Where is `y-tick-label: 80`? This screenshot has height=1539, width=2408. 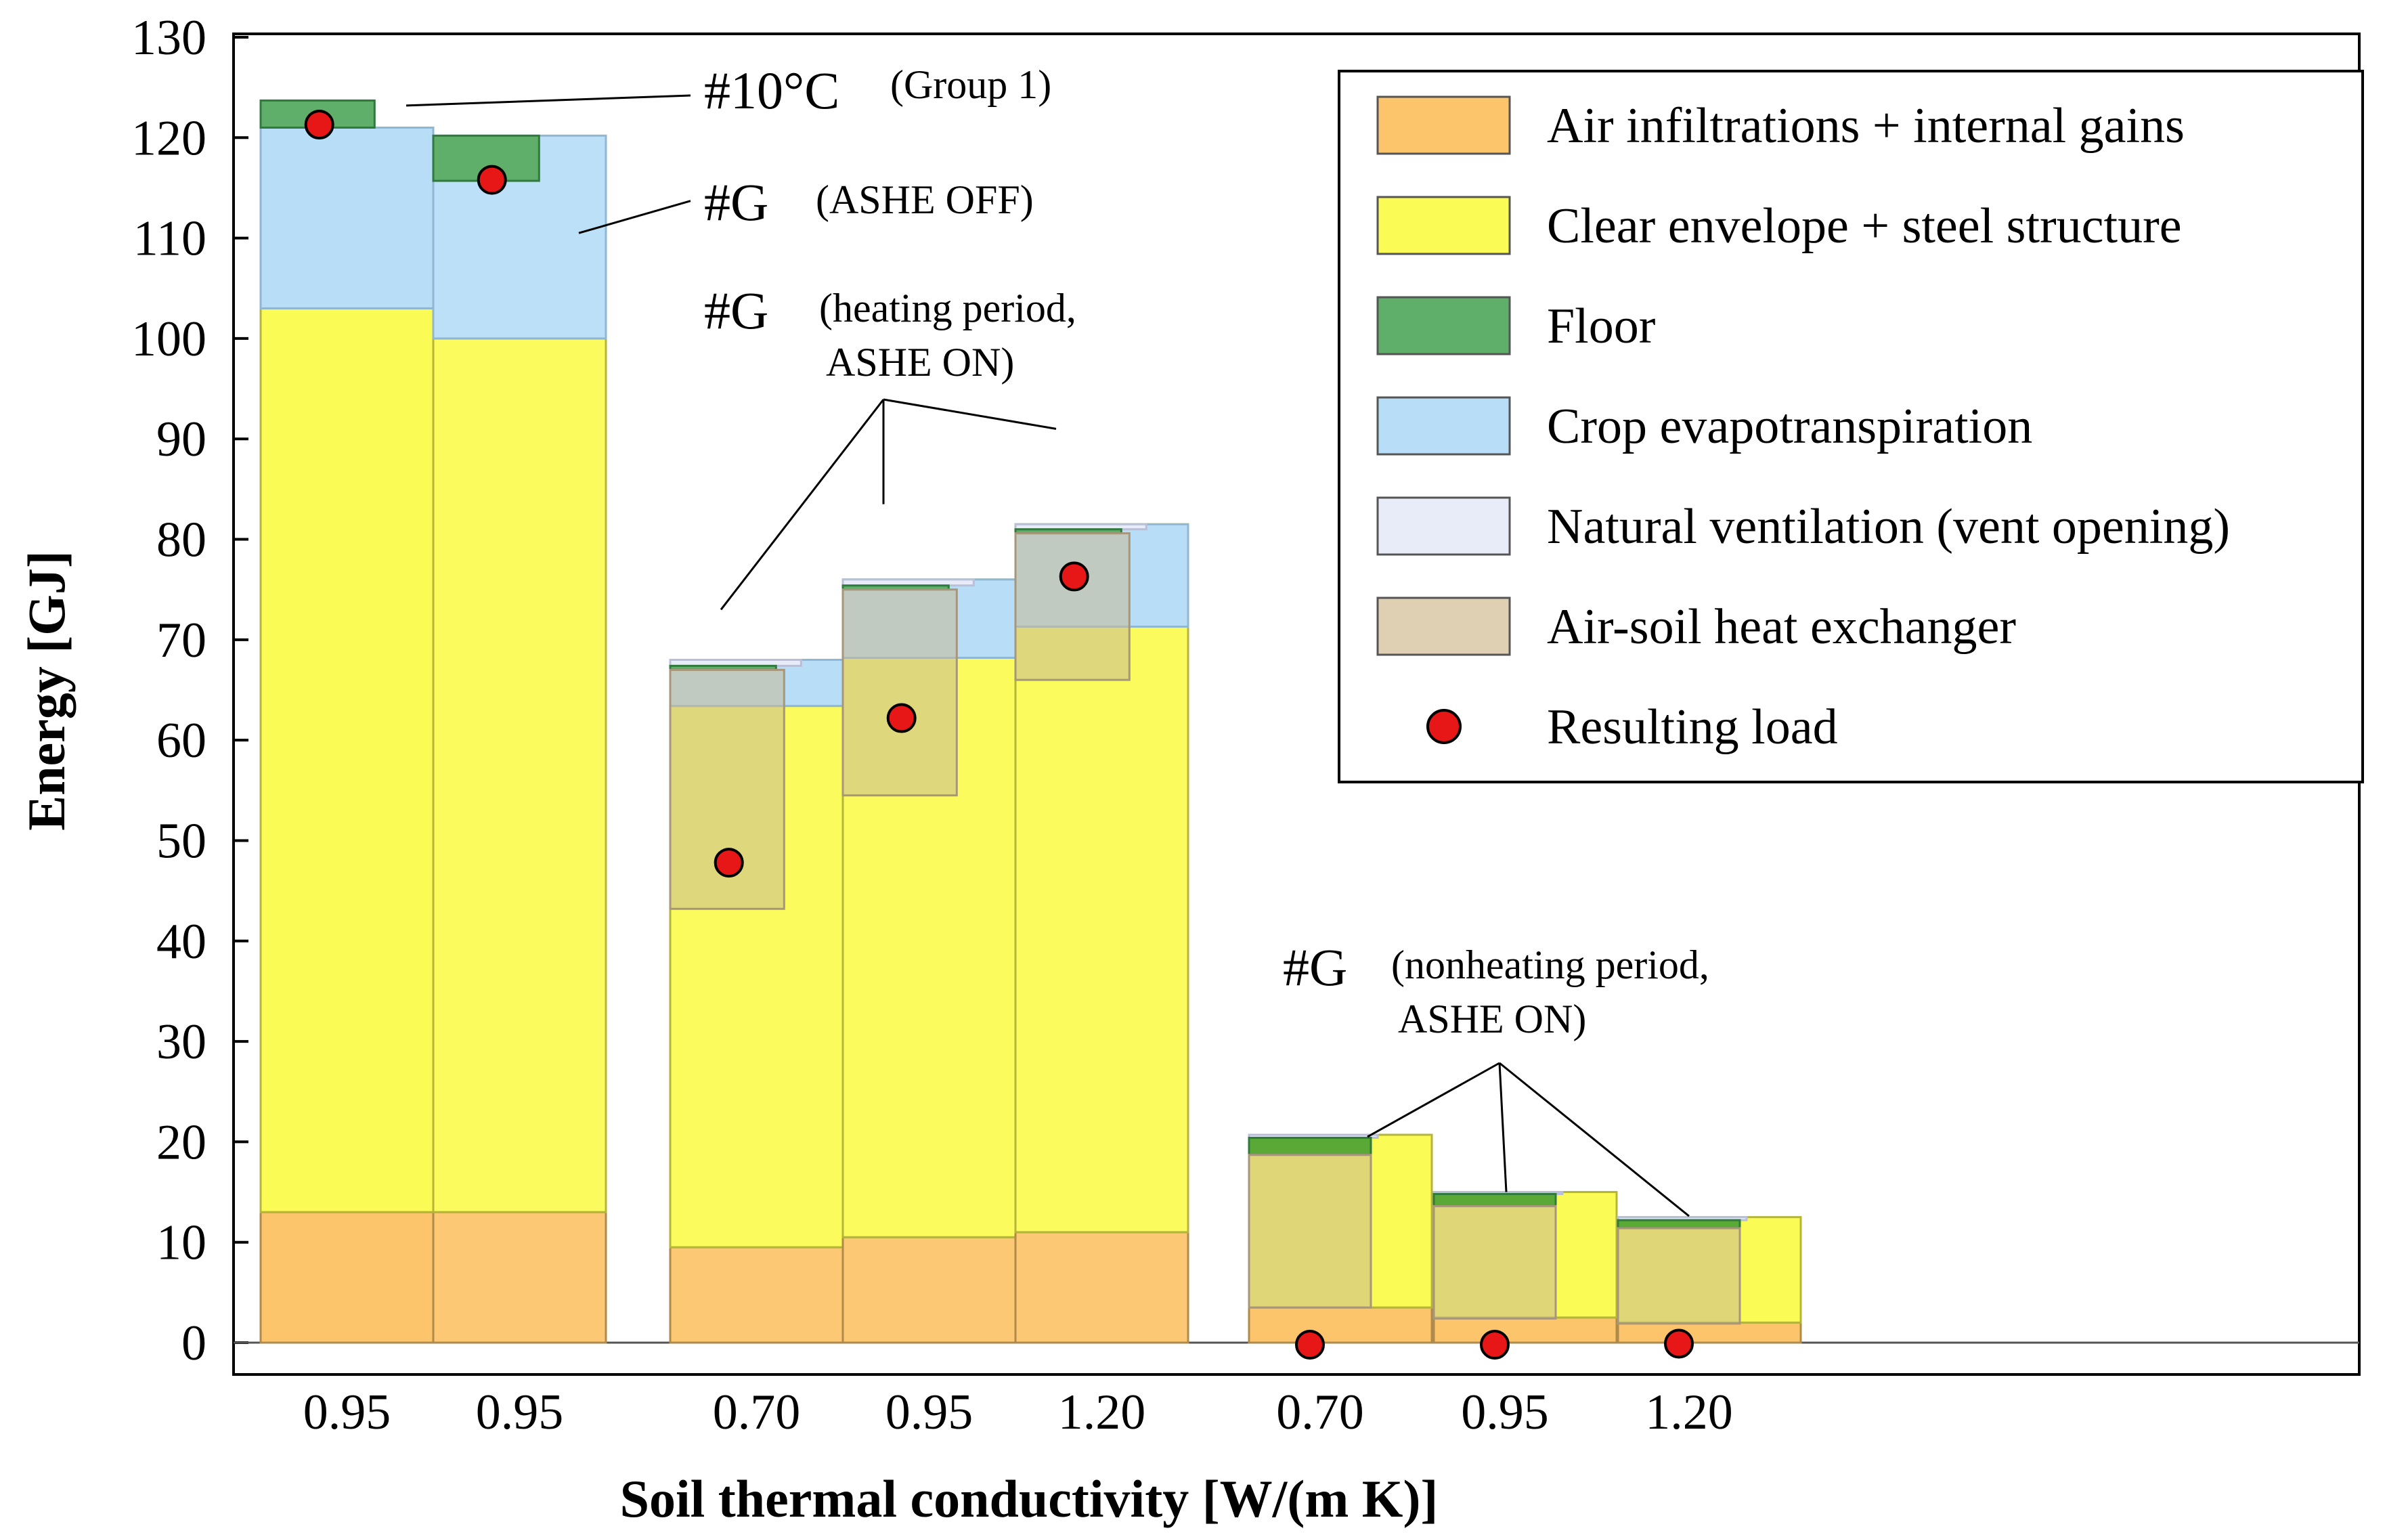 y-tick-label: 80 is located at coordinates (181, 541).